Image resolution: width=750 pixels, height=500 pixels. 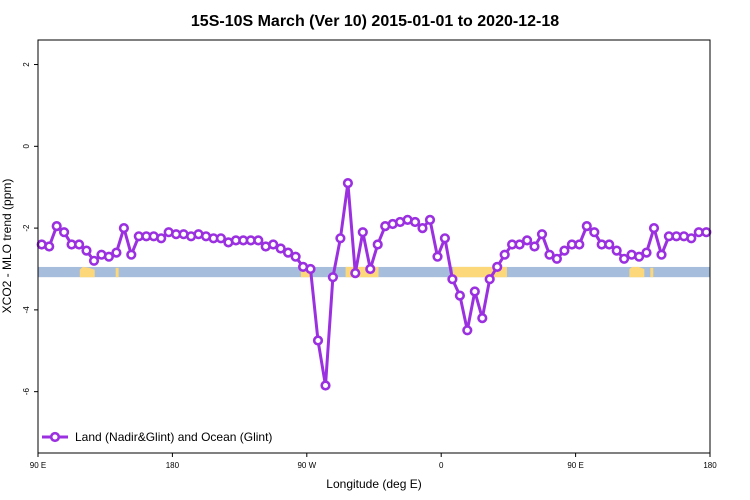 What do you see at coordinates (26, 392) in the screenshot?
I see `y-tick-label: -6` at bounding box center [26, 392].